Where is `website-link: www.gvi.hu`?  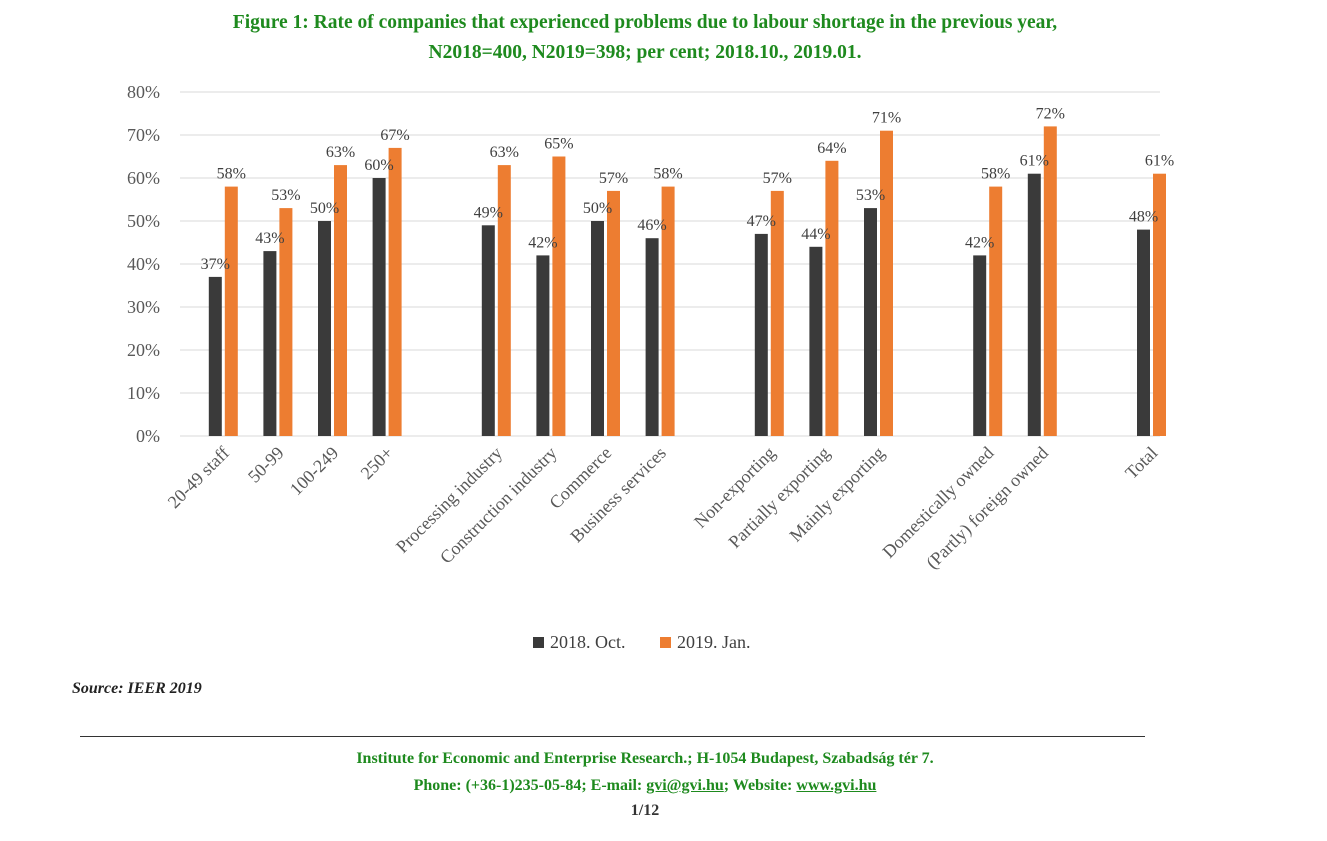 website-link: www.gvi.hu is located at coordinates (836, 785).